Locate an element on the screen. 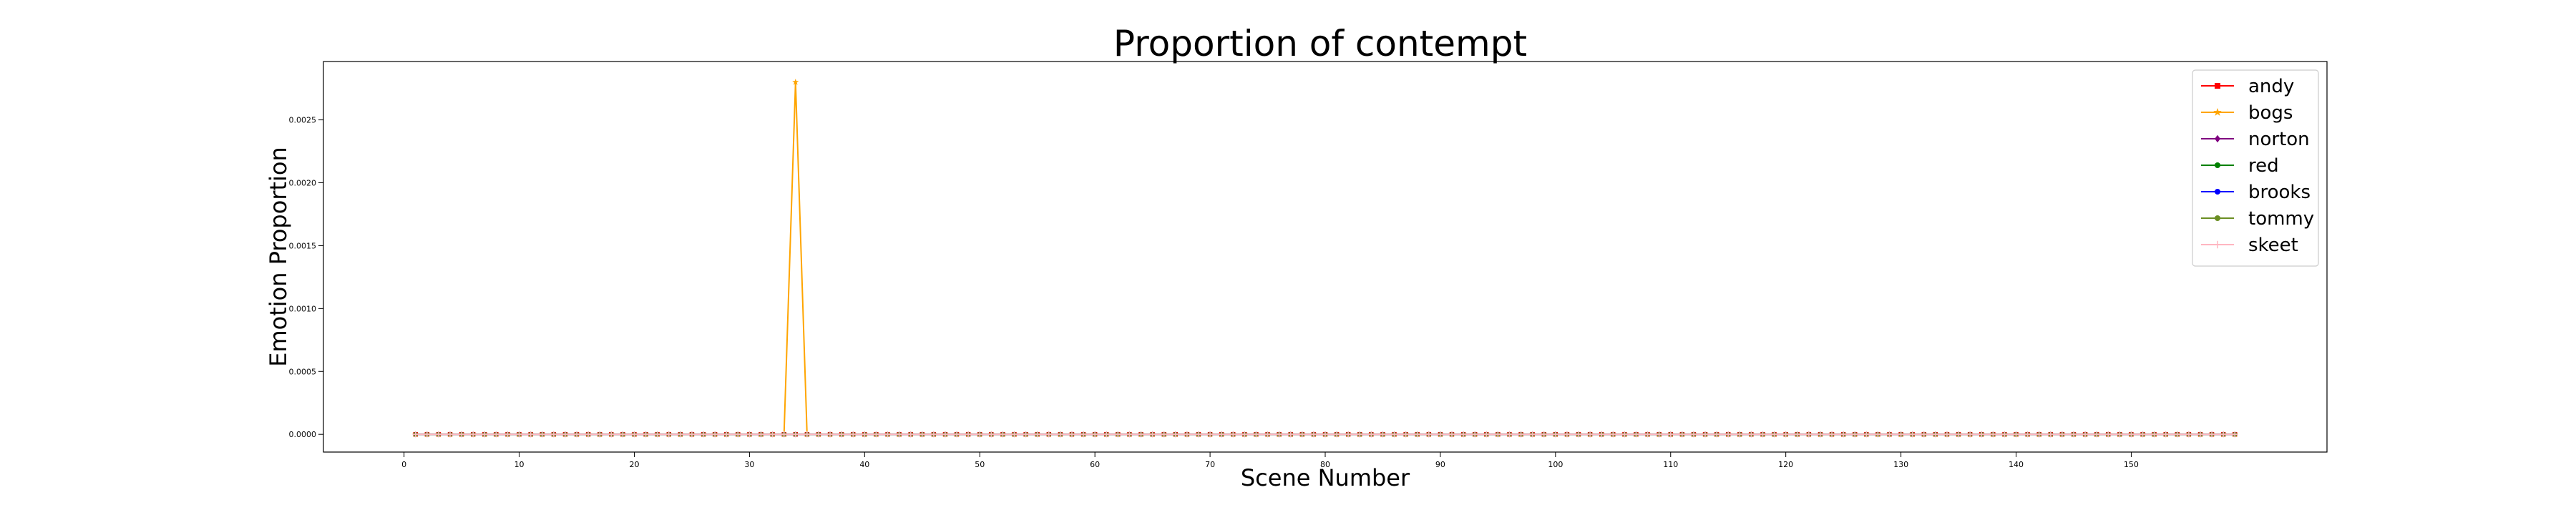 Image resolution: width=2576 pixels, height=515 pixels. y-tick-label: 0.0015 is located at coordinates (303, 246).